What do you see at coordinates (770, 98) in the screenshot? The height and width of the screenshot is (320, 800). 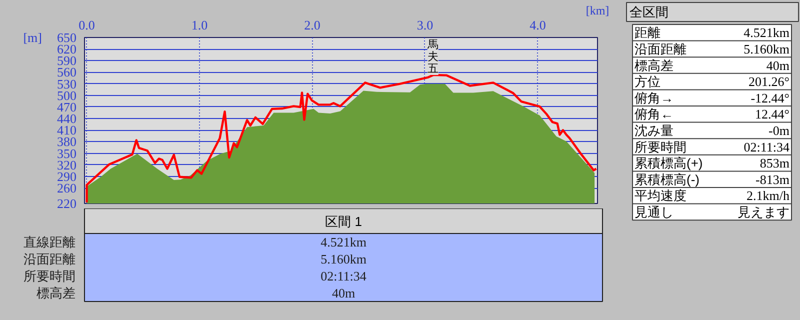 I see `text: -12.44°` at bounding box center [770, 98].